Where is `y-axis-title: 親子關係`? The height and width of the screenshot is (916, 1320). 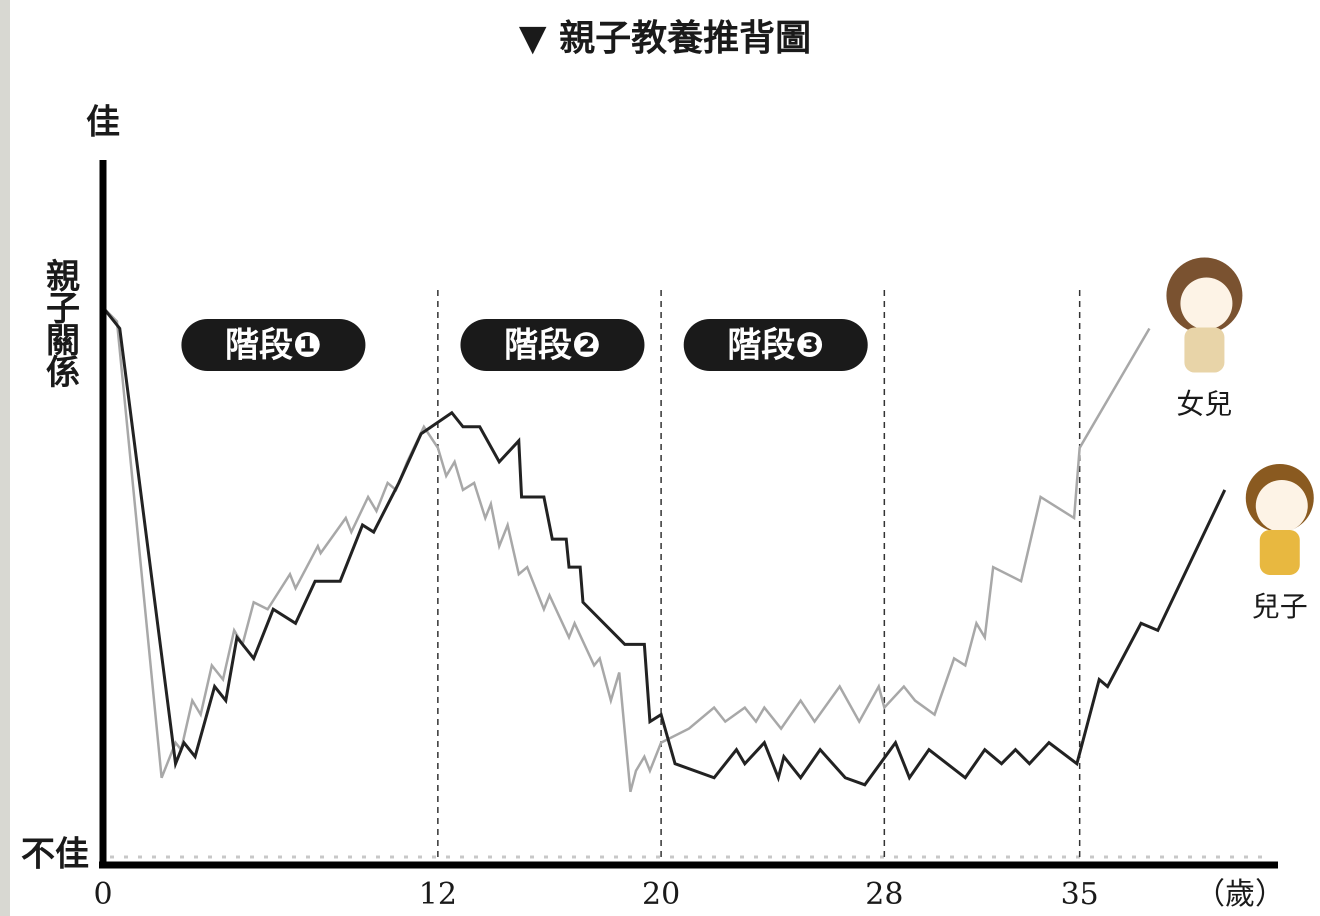
y-axis-title: 親子關係 is located at coordinates (60, 323).